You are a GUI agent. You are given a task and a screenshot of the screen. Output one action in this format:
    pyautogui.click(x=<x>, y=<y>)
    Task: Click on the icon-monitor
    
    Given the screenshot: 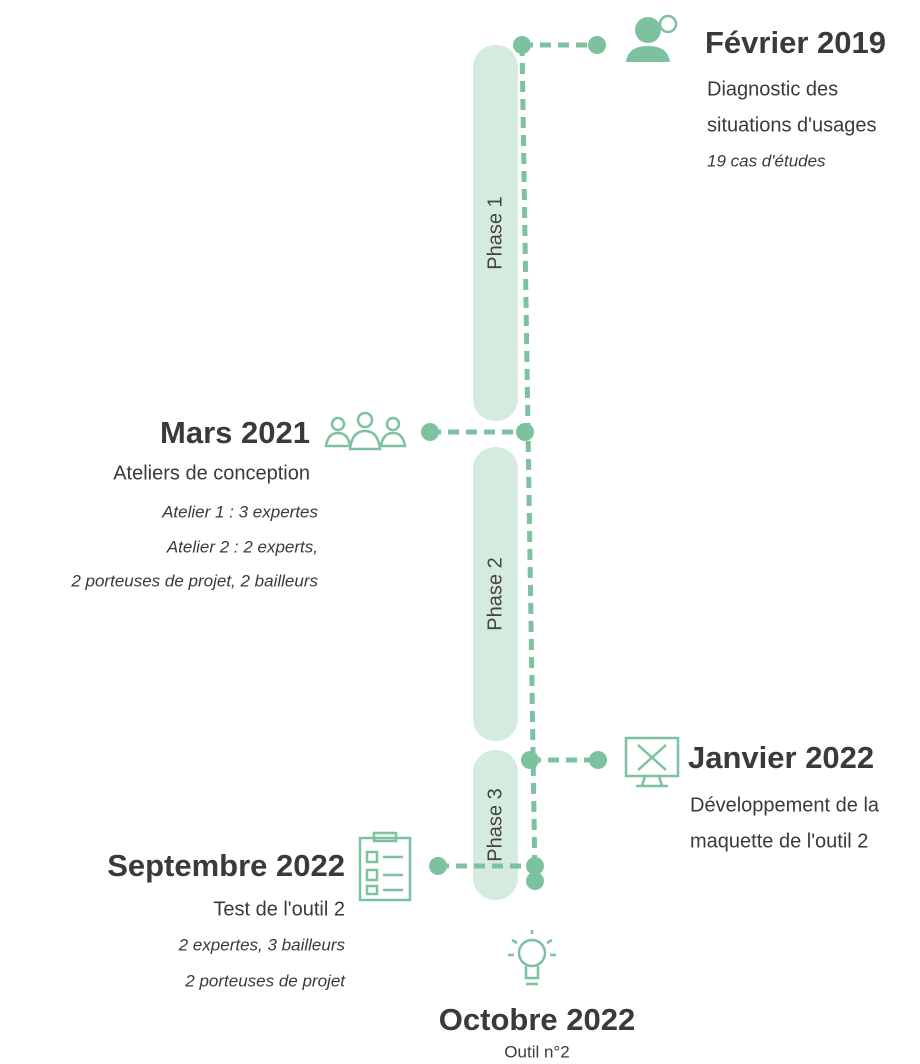 What is the action you would take?
    pyautogui.click(x=652, y=762)
    